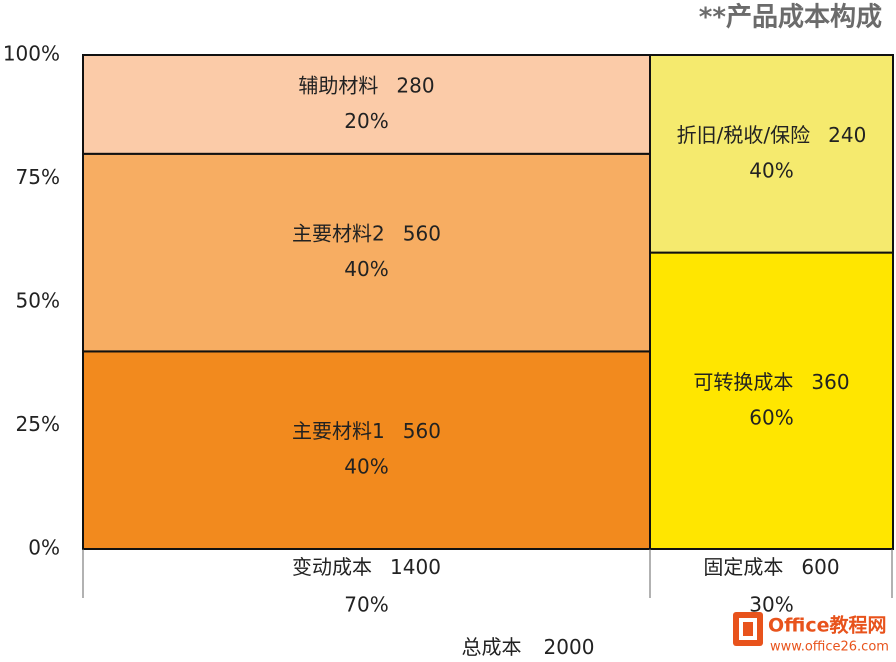 The image size is (896, 662). Describe the element at coordinates (743, 134) in the screenshot. I see `segment-name: 折旧/税收/保险` at that location.